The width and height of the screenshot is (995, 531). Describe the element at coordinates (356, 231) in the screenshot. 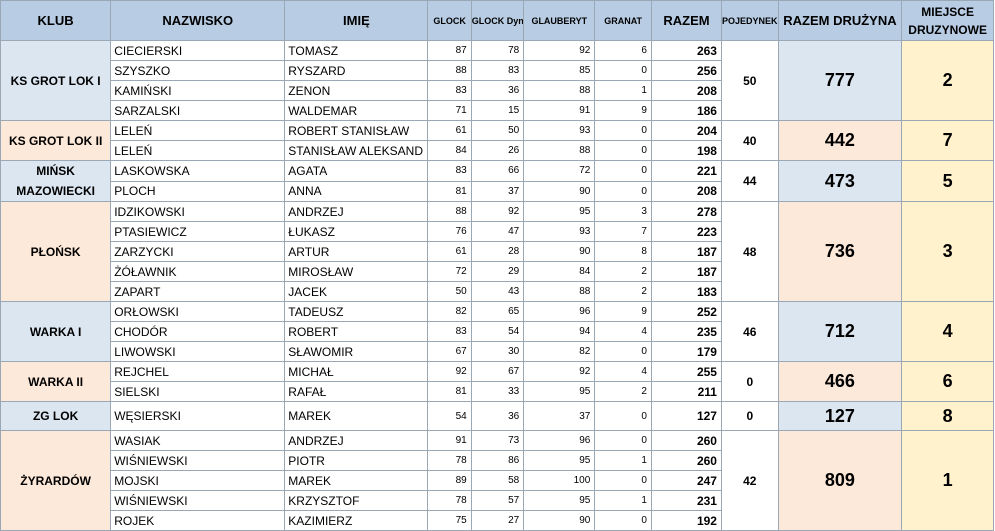

I see `player-name: ŁUKASZ` at that location.